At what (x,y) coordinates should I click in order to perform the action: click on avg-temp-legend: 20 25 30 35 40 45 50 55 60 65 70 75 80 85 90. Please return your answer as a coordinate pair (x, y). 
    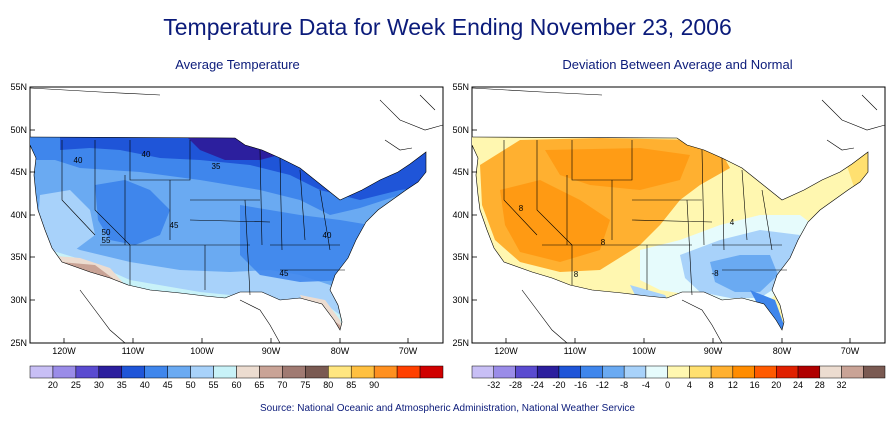
    Looking at the image, I should click on (236, 377).